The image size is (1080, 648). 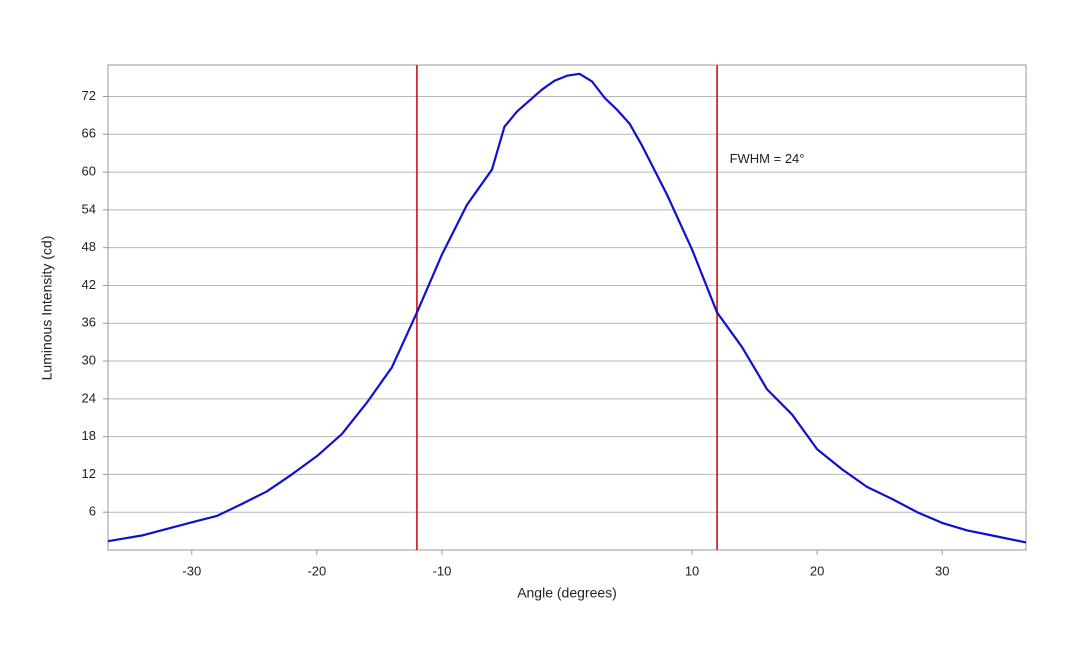 I want to click on y-tick-label: 30, so click(x=89, y=359).